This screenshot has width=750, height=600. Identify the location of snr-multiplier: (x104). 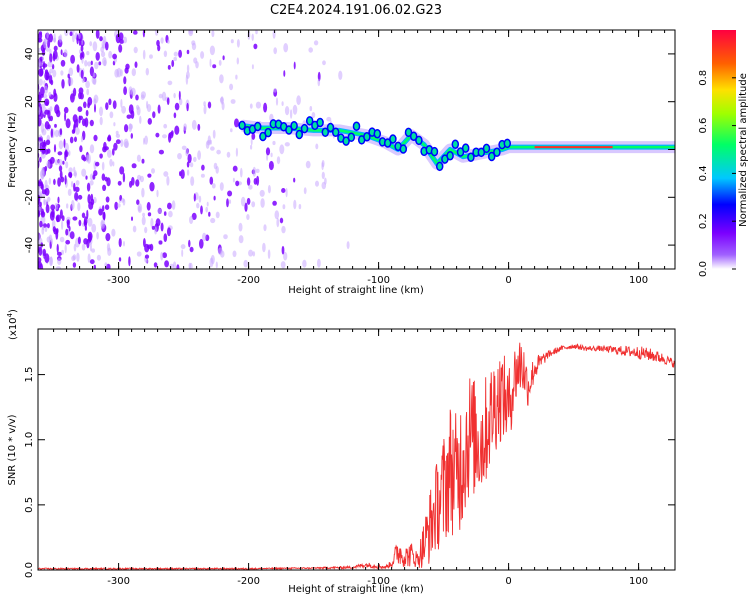
(12, 324).